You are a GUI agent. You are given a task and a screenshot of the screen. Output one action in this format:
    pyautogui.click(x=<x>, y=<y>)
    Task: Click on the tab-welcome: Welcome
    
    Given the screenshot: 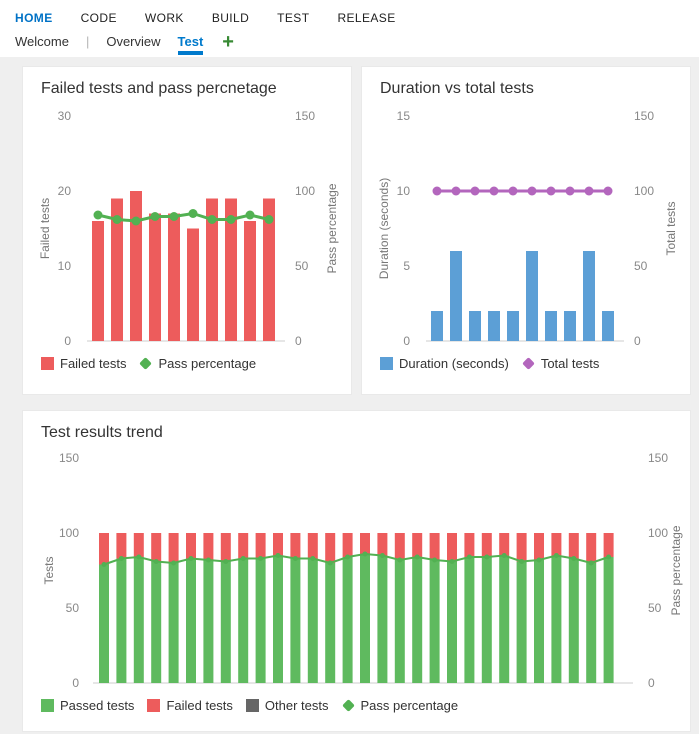 What is the action you would take?
    pyautogui.click(x=42, y=41)
    